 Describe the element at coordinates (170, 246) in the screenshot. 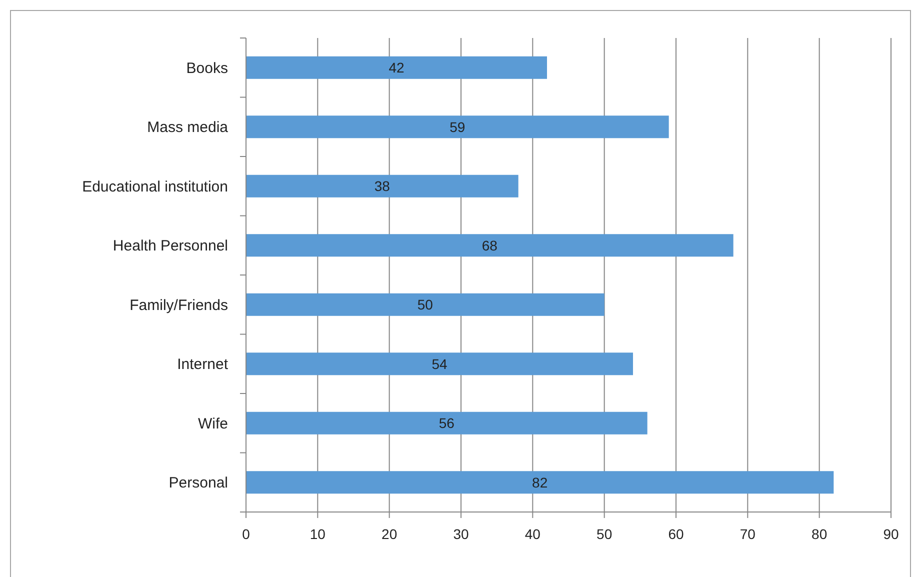

I see `y-tick-label: Health Personnel` at that location.